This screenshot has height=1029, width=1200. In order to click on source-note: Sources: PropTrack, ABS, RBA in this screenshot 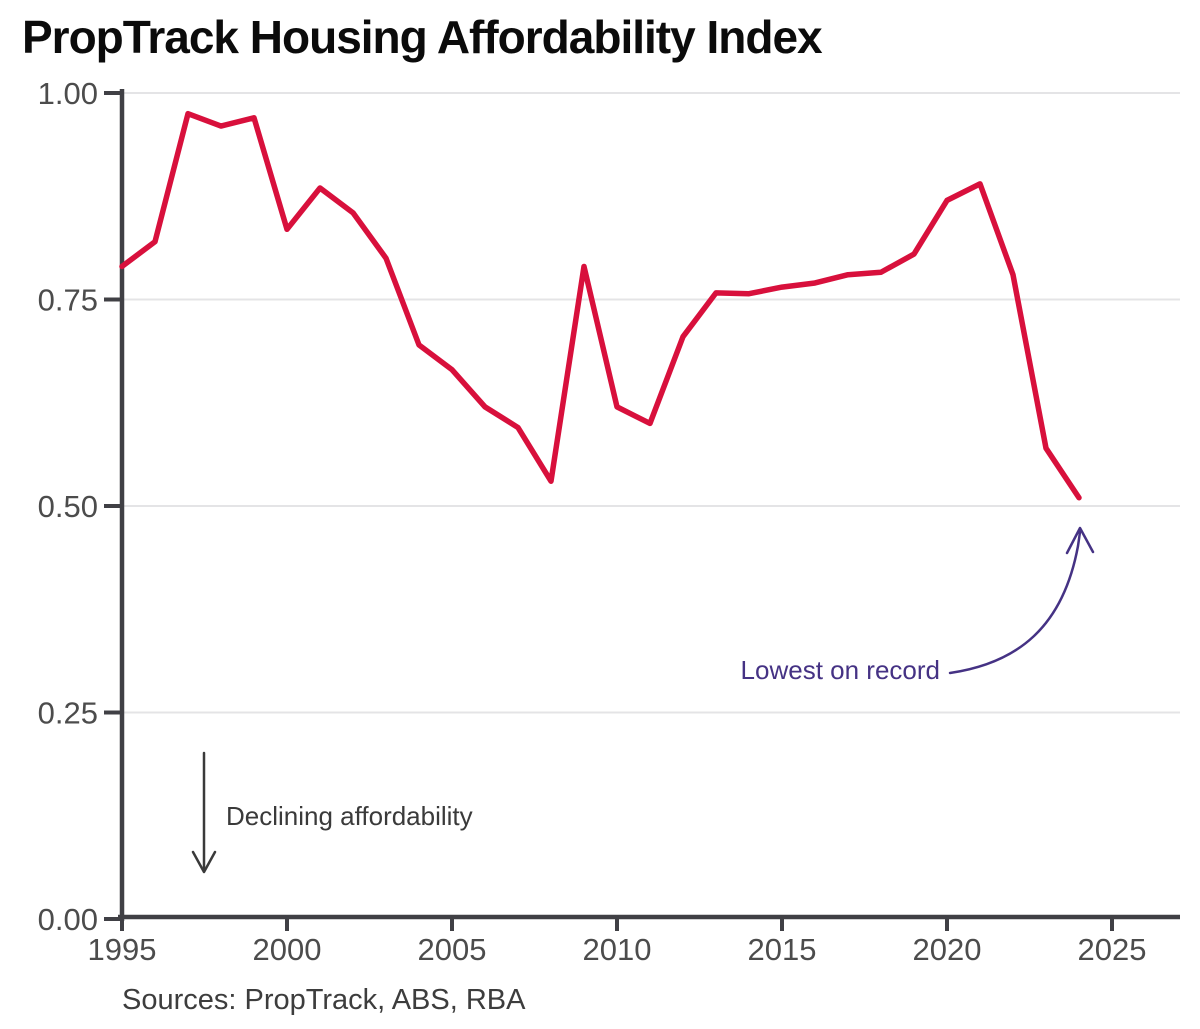, I will do `click(324, 1000)`.